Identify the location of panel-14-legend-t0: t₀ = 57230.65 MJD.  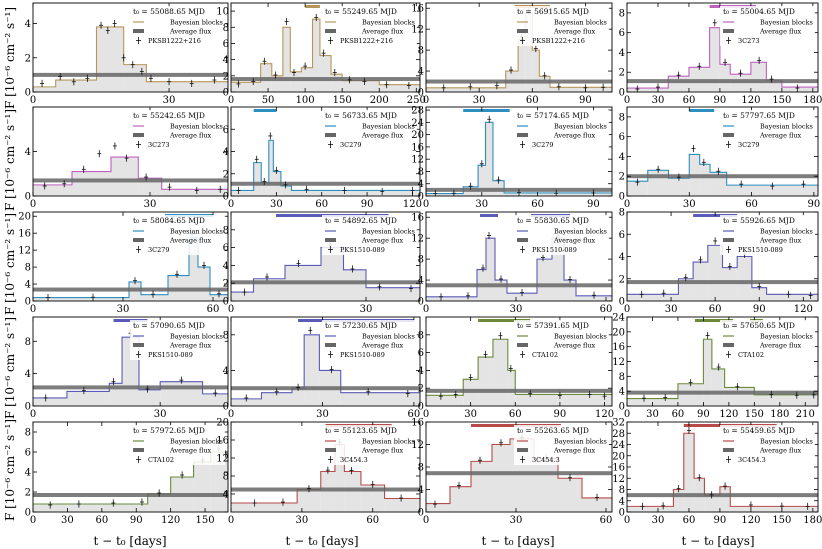
(361, 325).